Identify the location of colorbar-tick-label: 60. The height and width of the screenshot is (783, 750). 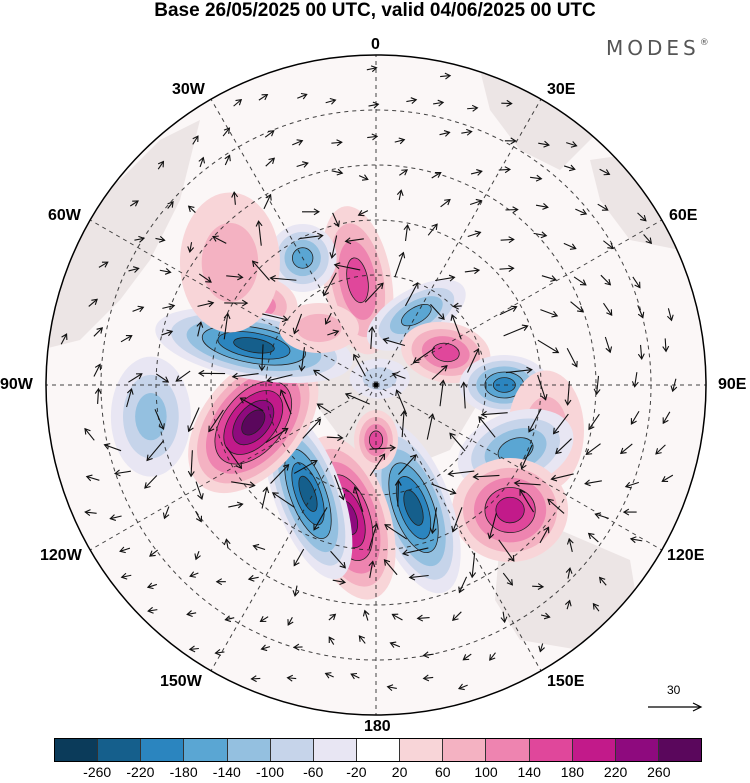
(443, 772).